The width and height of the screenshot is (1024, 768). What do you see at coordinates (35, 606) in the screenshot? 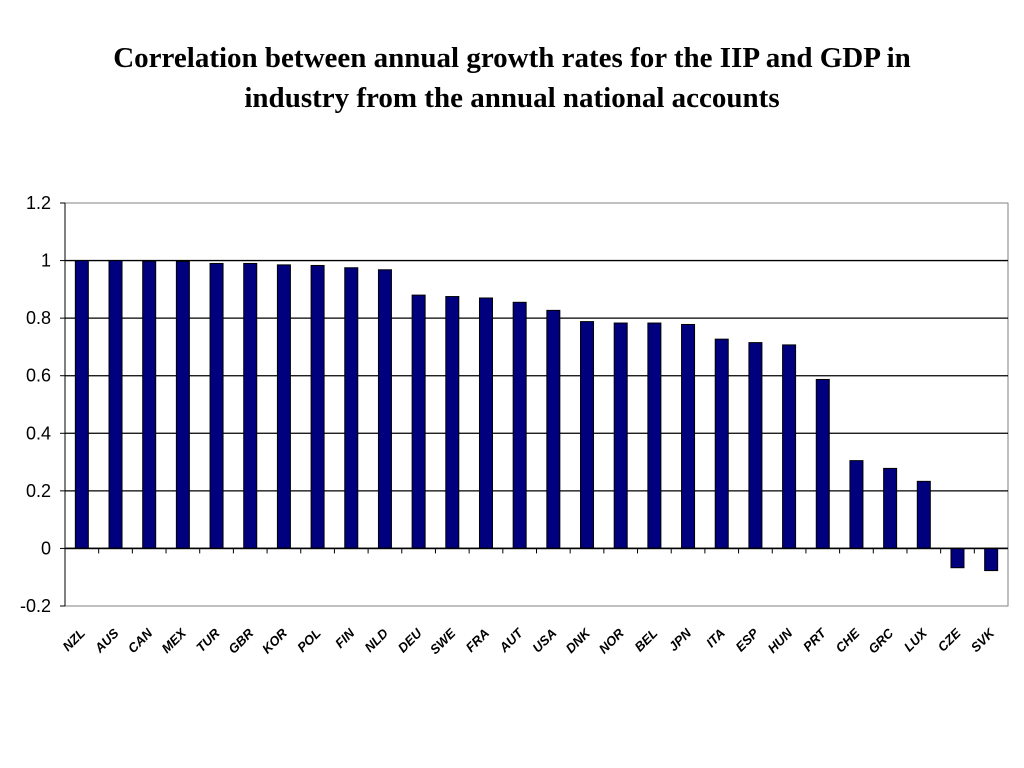
I see `y-tick-label: -0.2` at bounding box center [35, 606].